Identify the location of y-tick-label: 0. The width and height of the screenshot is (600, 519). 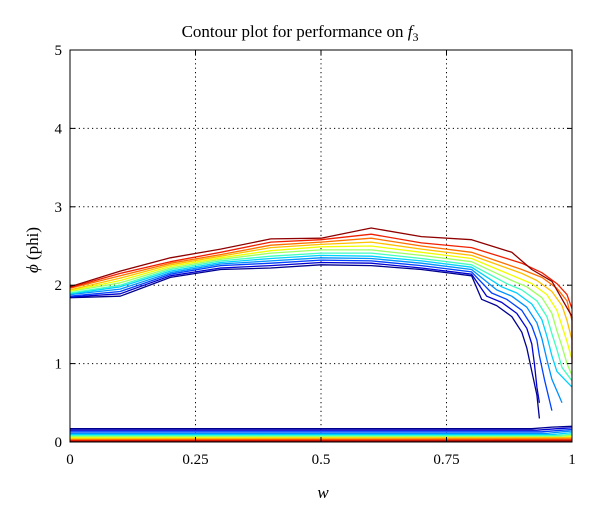
(59, 443).